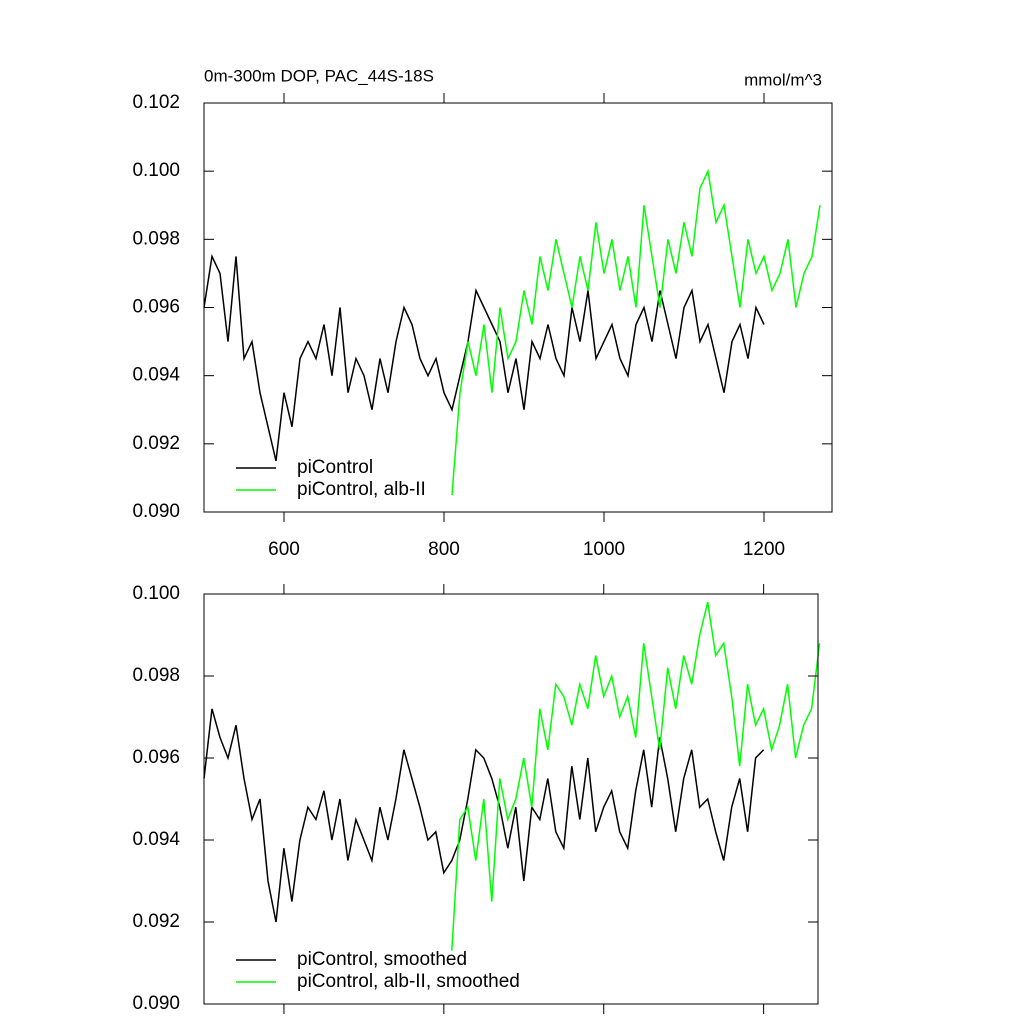 The image size is (1024, 1024). Describe the element at coordinates (382, 959) in the screenshot. I see `legend-label: piControl, smoothed` at that location.